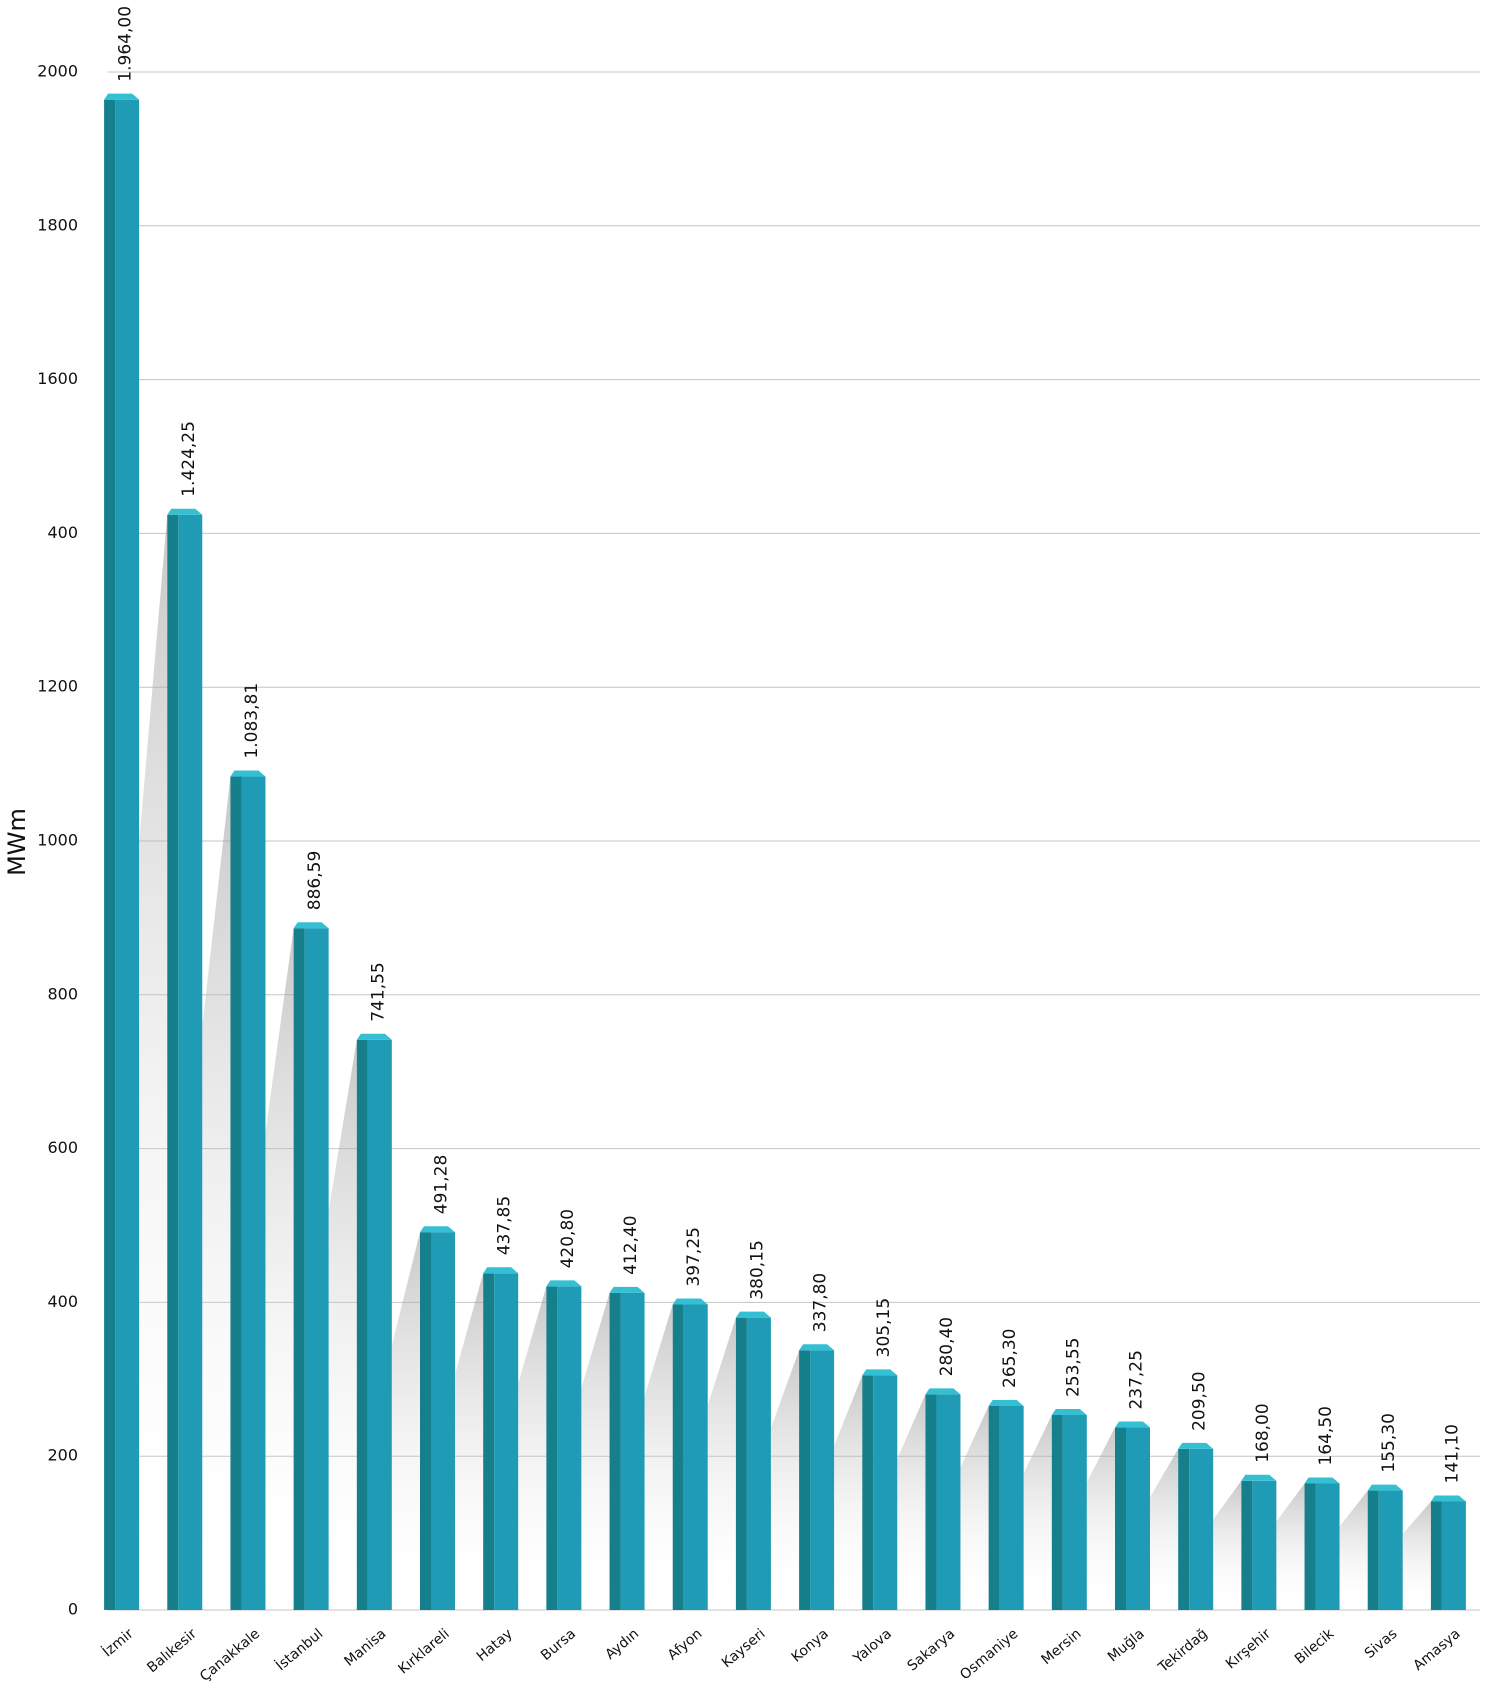  I want to click on y-tick-label: 0, so click(73, 1609).